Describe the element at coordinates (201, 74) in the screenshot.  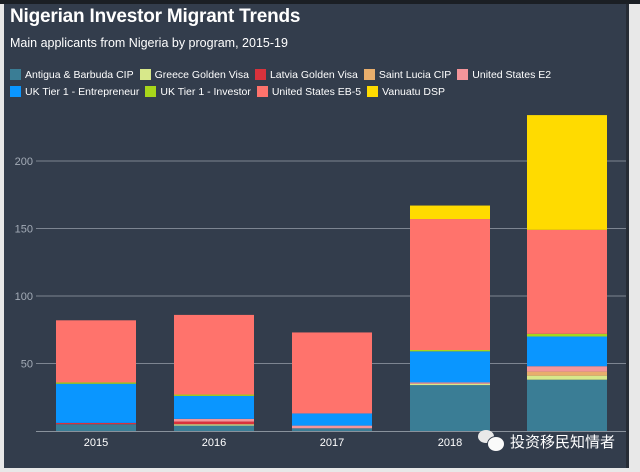
I see `legend-label: Greece Golden Visa` at that location.